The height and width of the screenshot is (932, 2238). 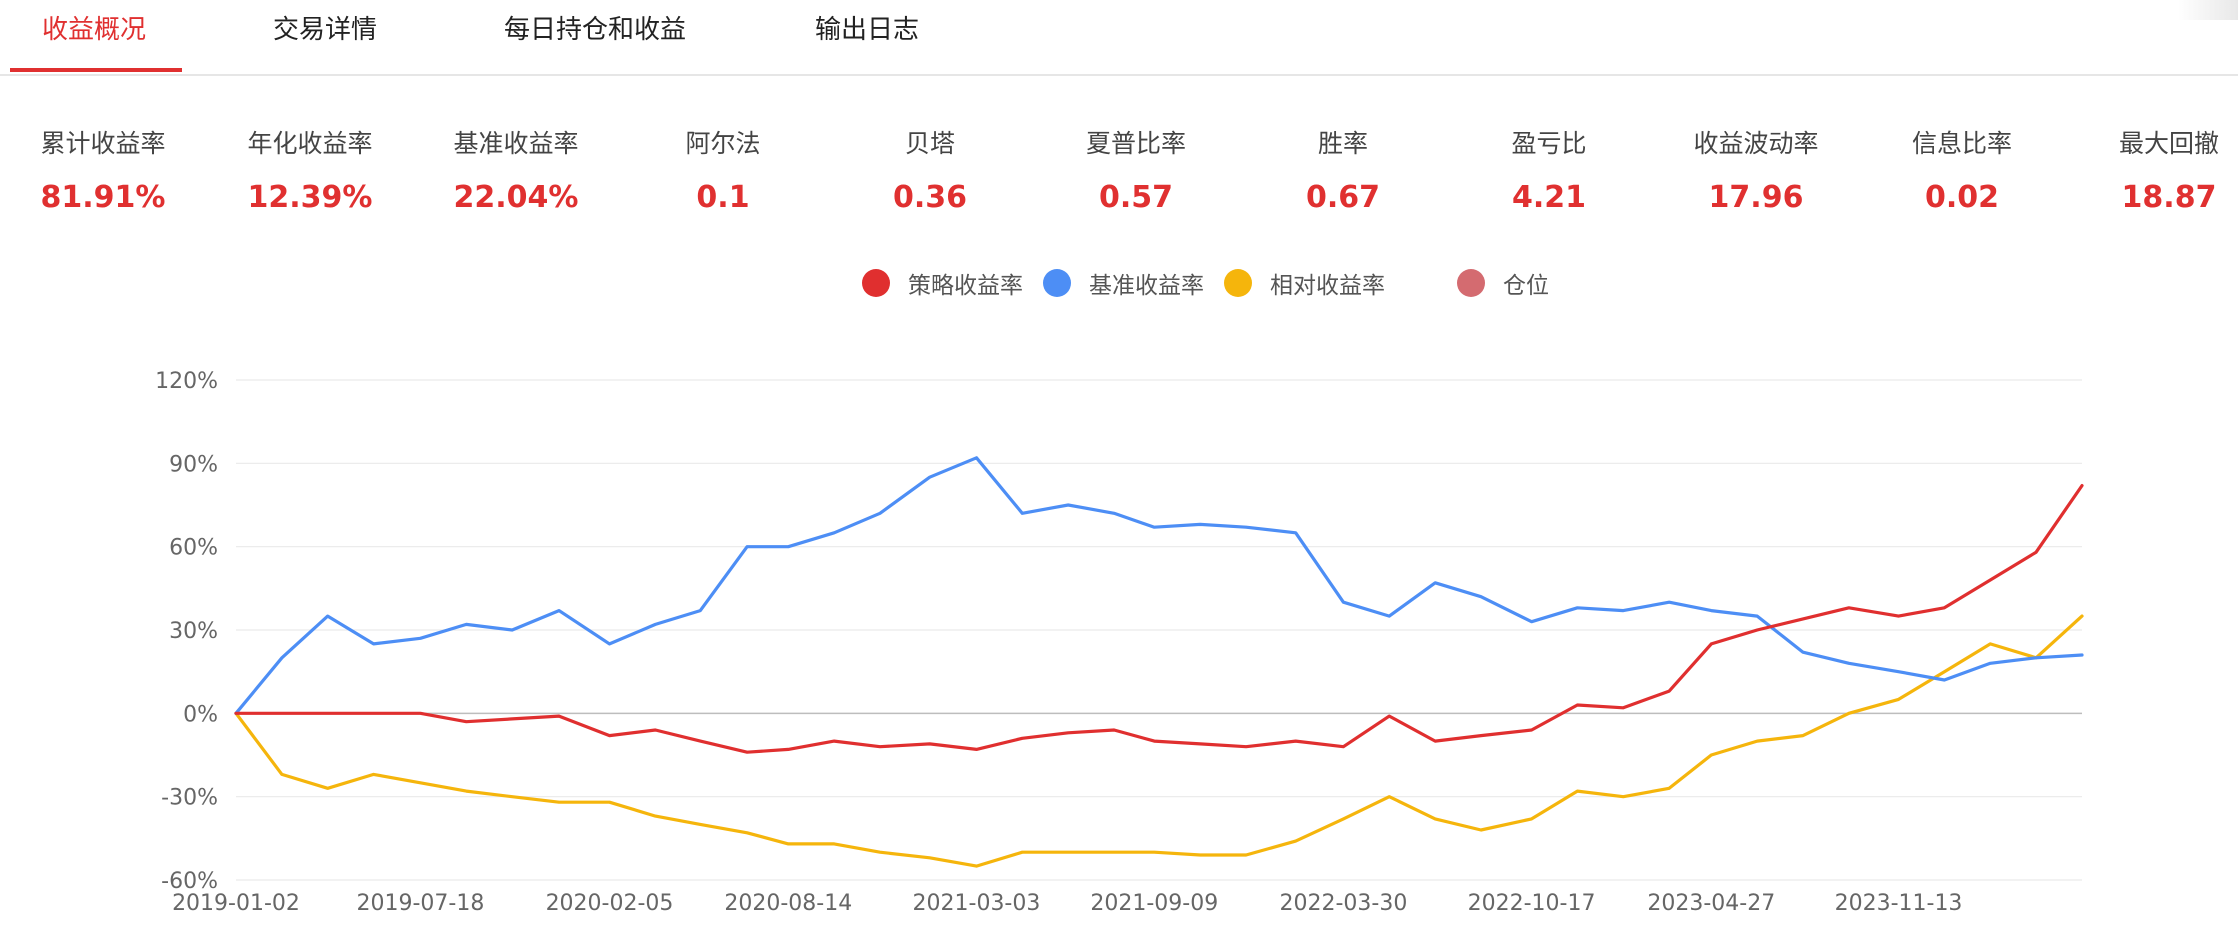 What do you see at coordinates (103, 197) in the screenshot?
I see `metric-value: 81.91%` at bounding box center [103, 197].